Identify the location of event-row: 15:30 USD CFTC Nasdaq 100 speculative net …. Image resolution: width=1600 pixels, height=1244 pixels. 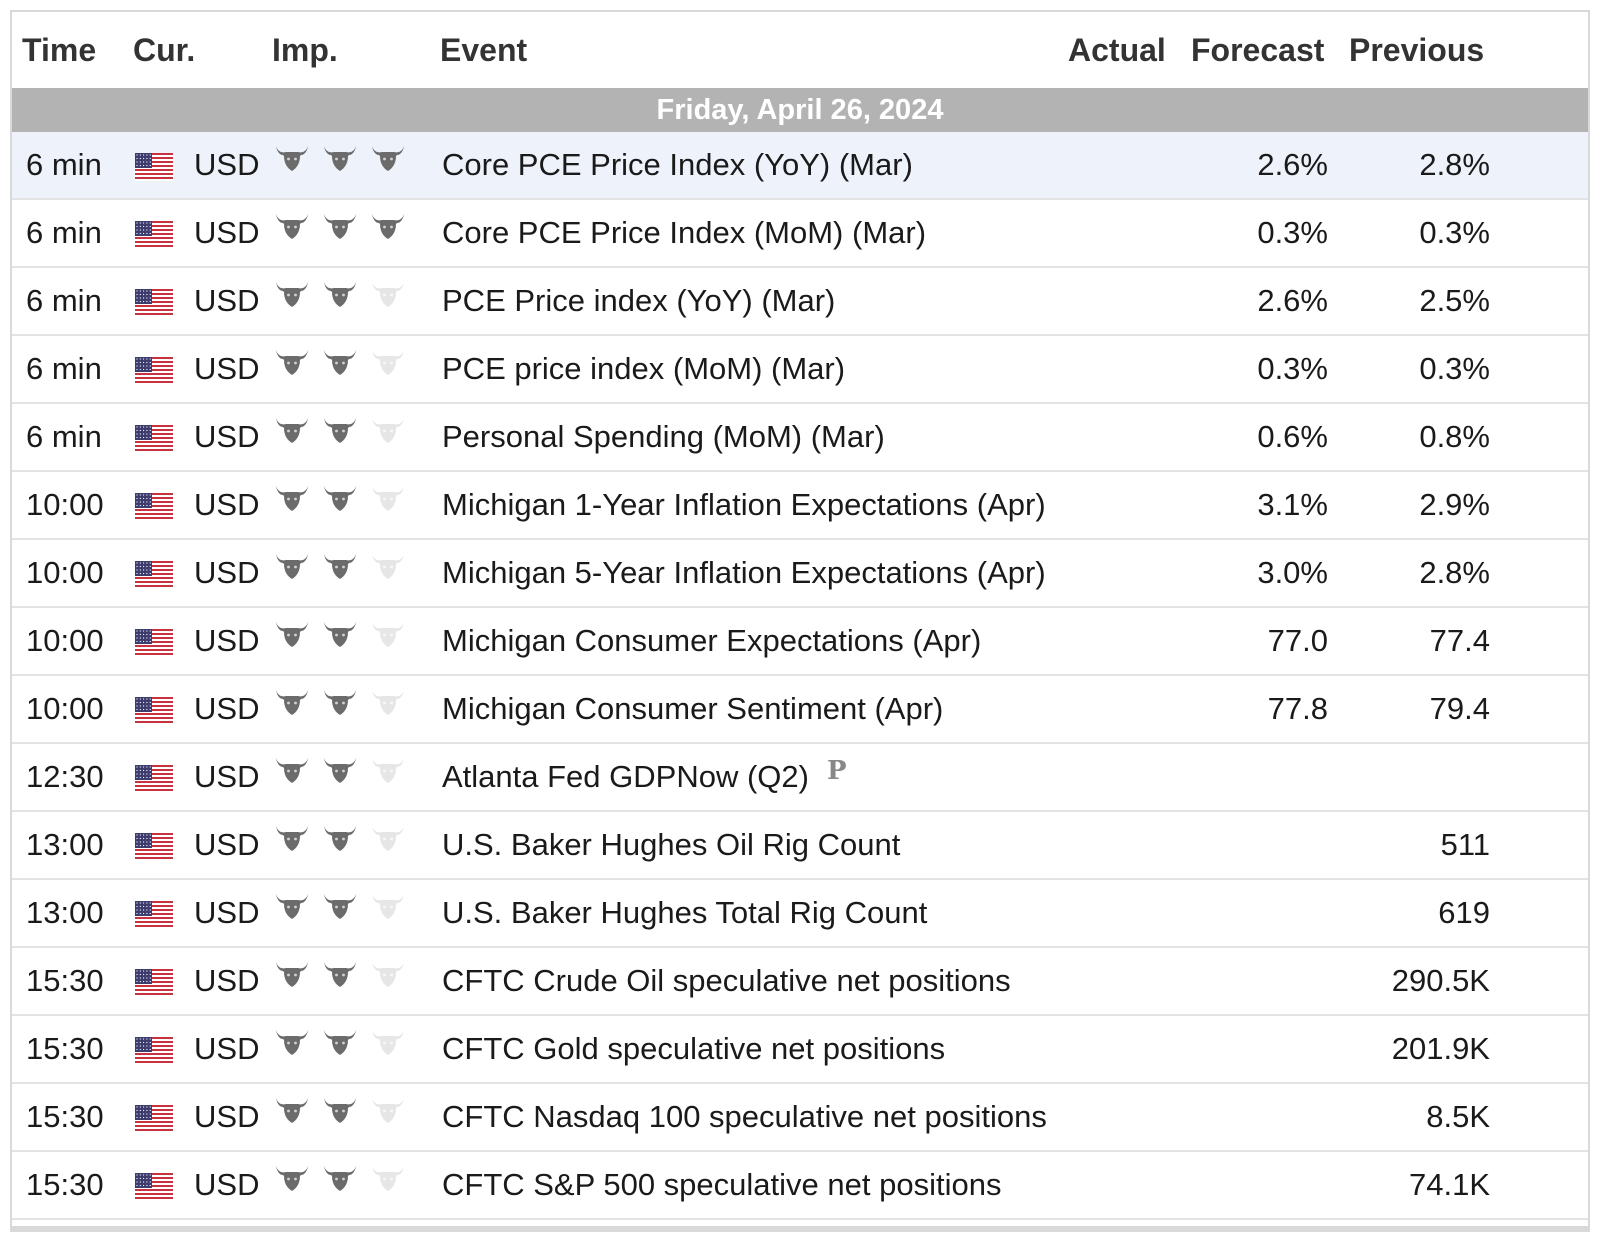
(800, 1118).